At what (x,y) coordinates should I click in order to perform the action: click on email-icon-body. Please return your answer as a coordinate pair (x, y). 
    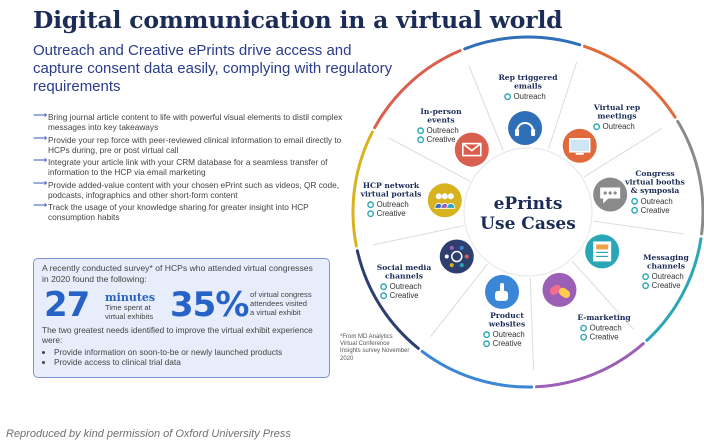
    Looking at the image, I should click on (471, 149).